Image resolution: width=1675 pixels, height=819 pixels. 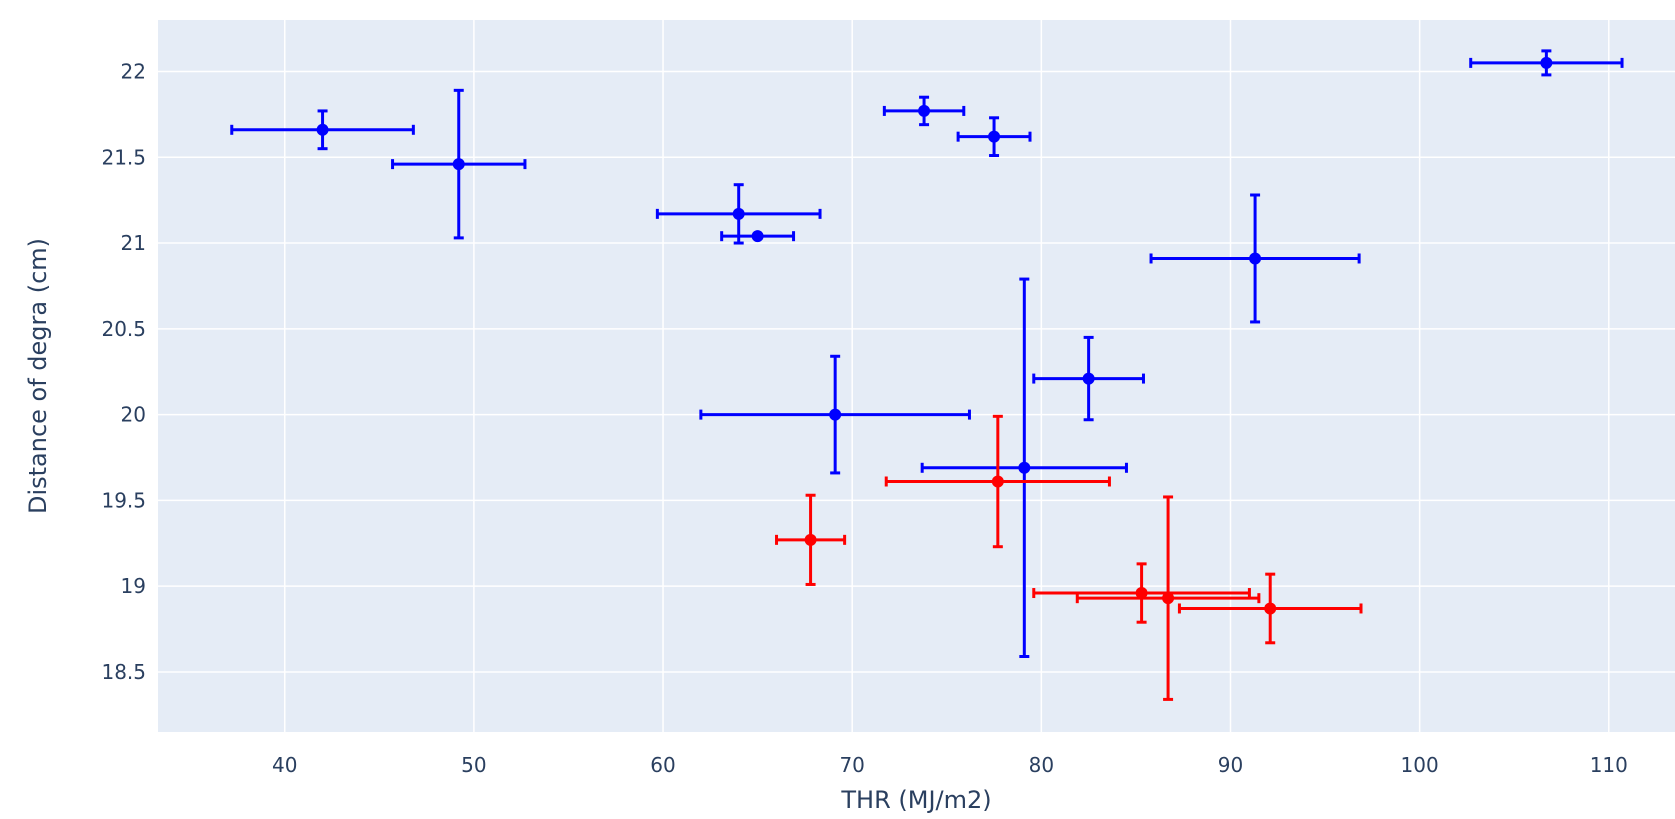 I want to click on x-axis-title: THR (MJ/m2), so click(x=915, y=800).